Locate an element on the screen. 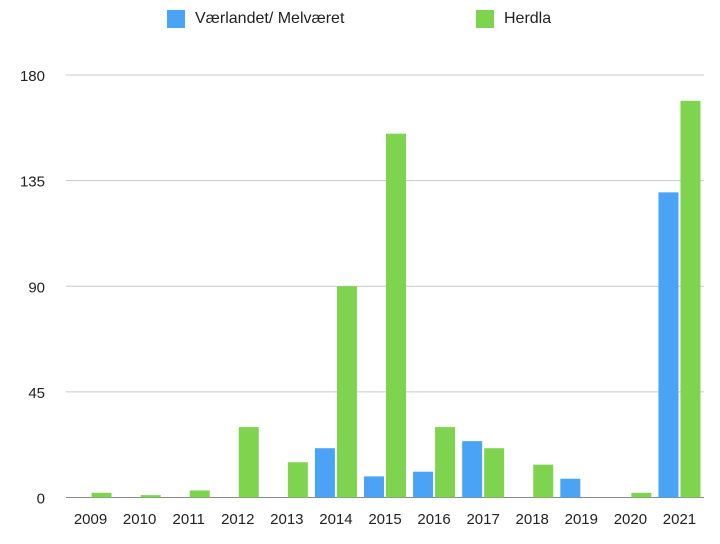 The height and width of the screenshot is (544, 720). legend-label-series-1: Værlandet/ Melværet is located at coordinates (270, 18).